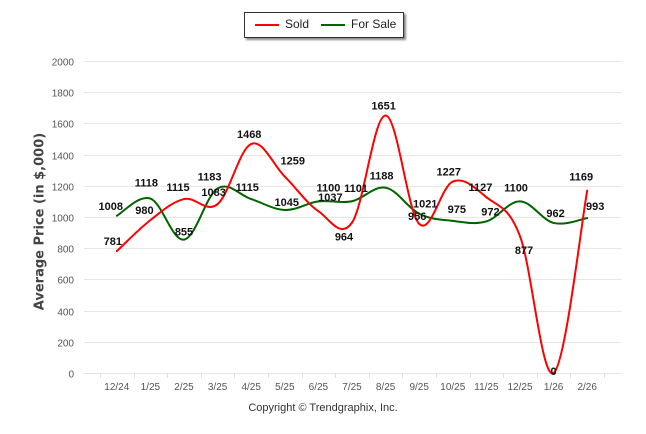 Image resolution: width=646 pixels, height=434 pixels. Describe the element at coordinates (213, 193) in the screenshot. I see `data-label: 1083` at that location.